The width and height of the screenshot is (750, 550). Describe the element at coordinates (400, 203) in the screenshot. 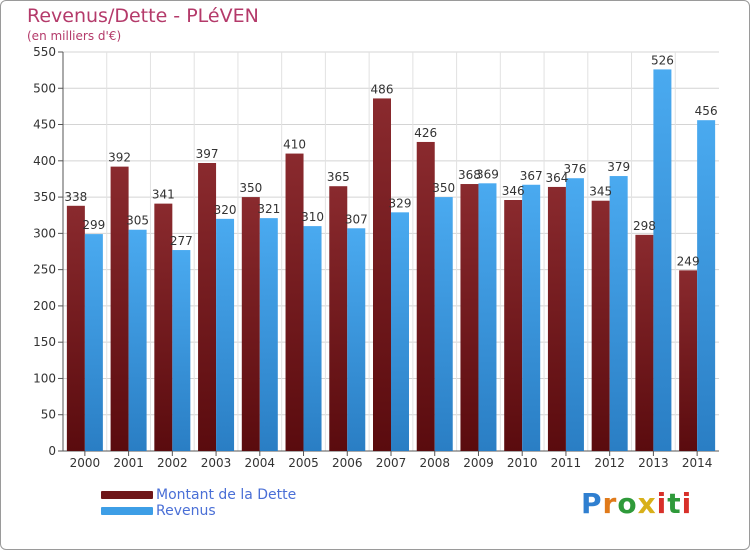

I see `data-label-revenus: 329` at that location.